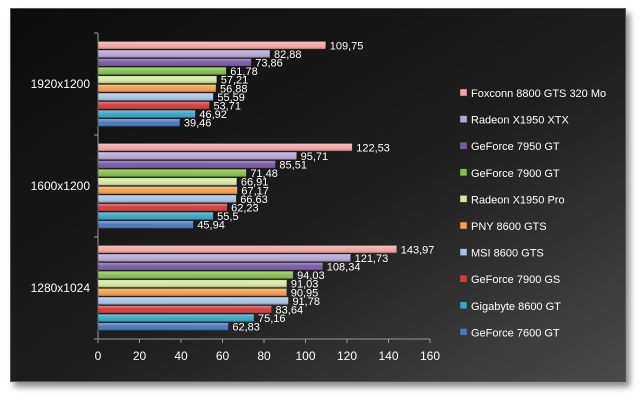 The width and height of the screenshot is (640, 400). Describe the element at coordinates (227, 217) in the screenshot. I see `data-label: 55,5` at that location.